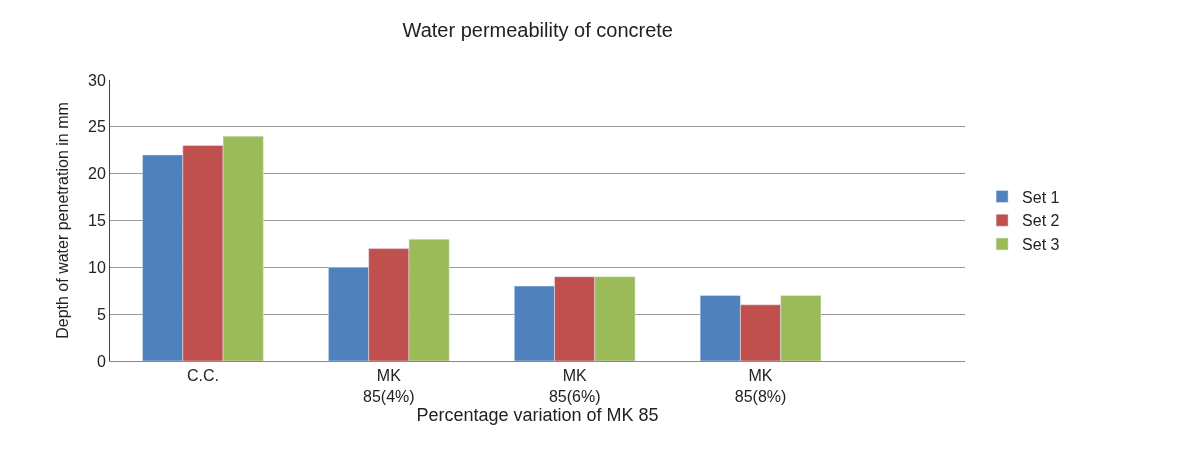 Image resolution: width=1195 pixels, height=451 pixels. What do you see at coordinates (97, 221) in the screenshot?
I see `y-tick-label: 15` at bounding box center [97, 221].